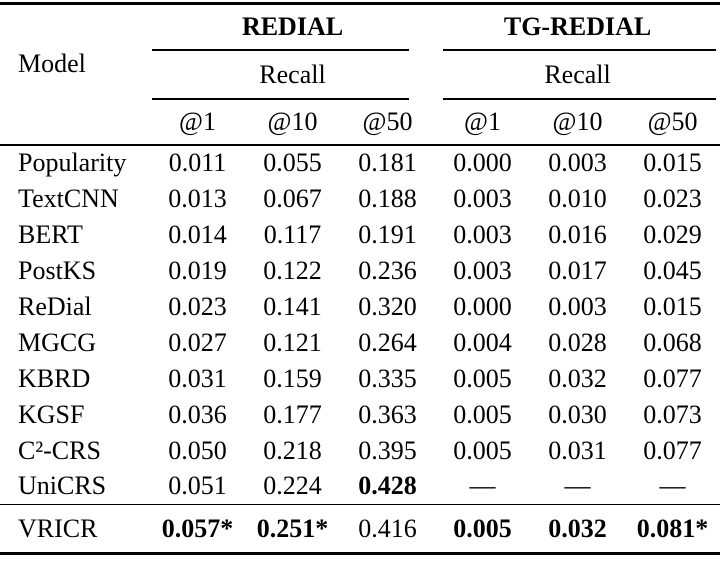  Describe the element at coordinates (50, 234) in the screenshot. I see `model-name: BERT` at that location.